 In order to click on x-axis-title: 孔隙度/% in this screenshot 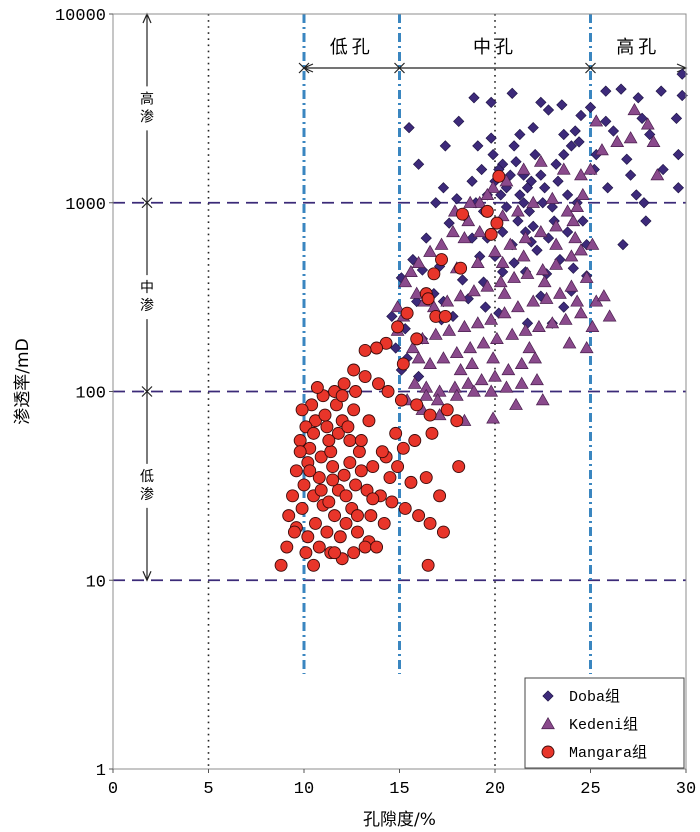, I will do `click(399, 820)`.